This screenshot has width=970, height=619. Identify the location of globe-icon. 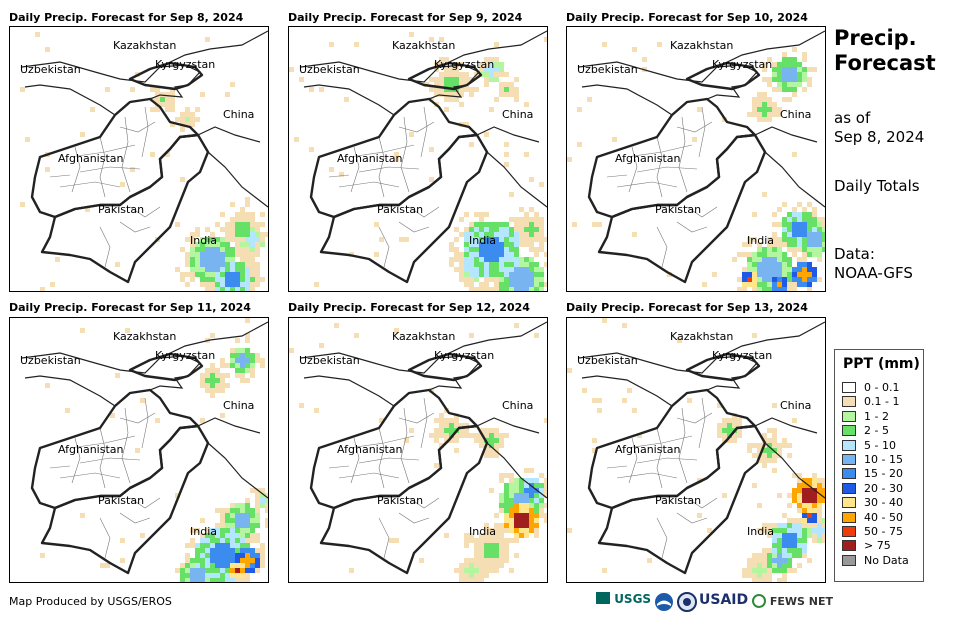
(759, 601).